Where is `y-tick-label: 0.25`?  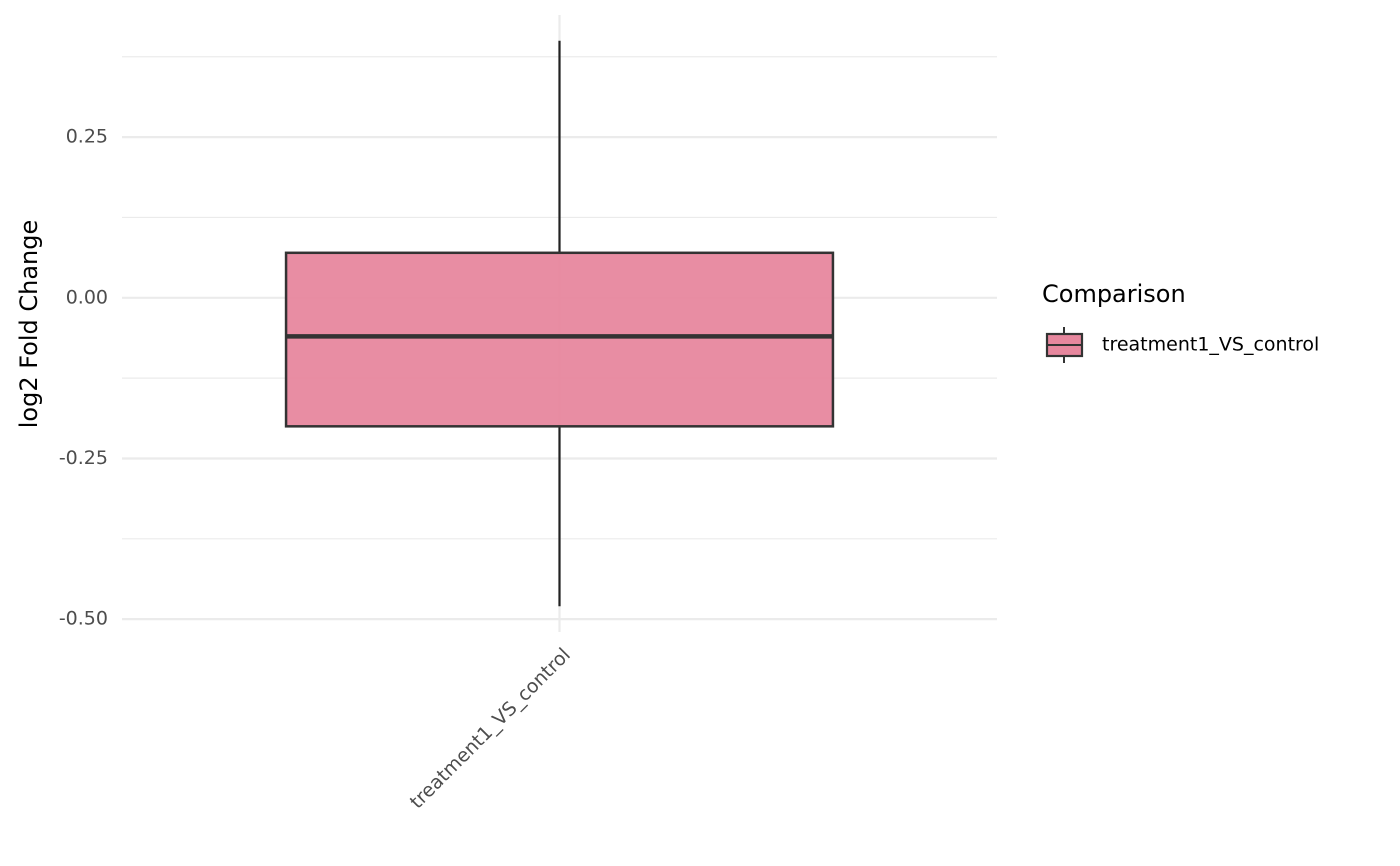
y-tick-label: 0.25 is located at coordinates (87, 137).